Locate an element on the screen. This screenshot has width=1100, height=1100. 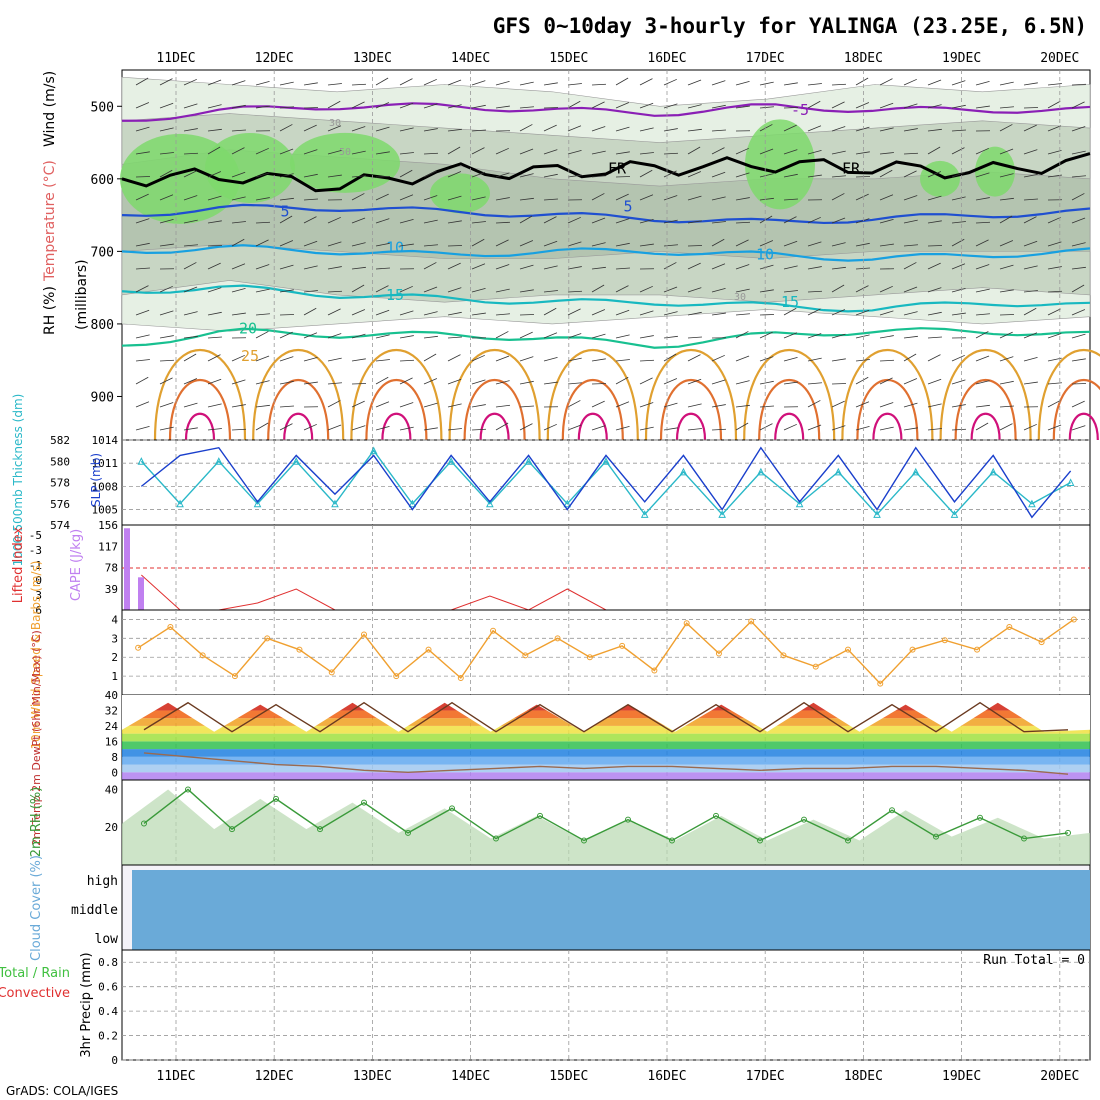
bottom-day-label: 11DEC is located at coordinates (175, 1076).